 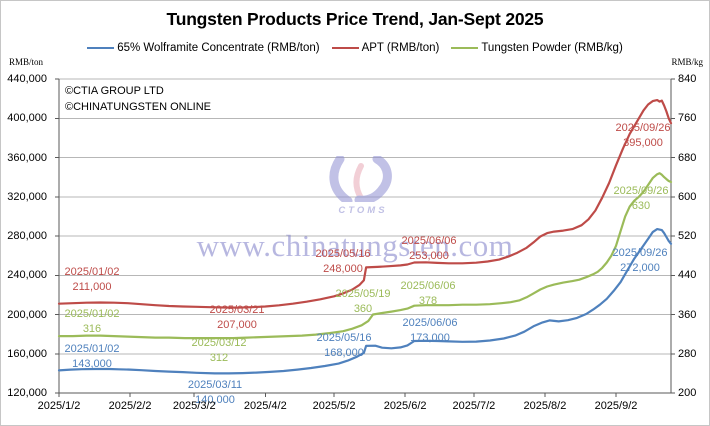 What do you see at coordinates (427, 294) in the screenshot?
I see `data-annotation: 2025/06/06 378` at bounding box center [427, 294].